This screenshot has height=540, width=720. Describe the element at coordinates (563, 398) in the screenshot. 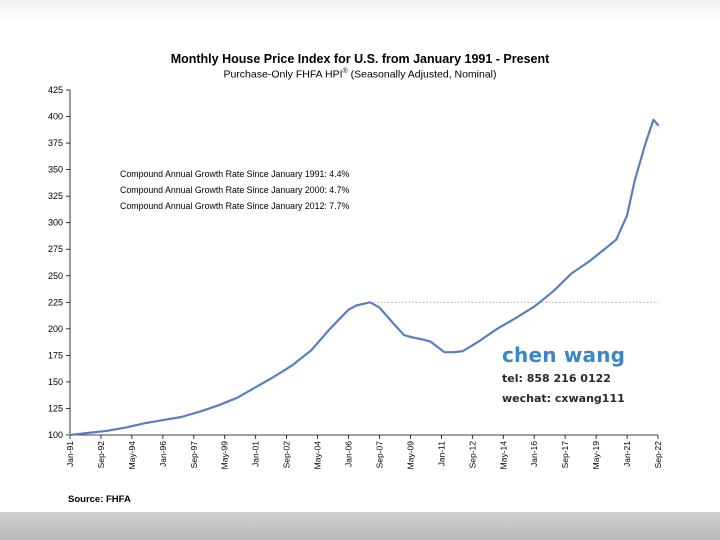

I see `contact-wechat: wechat: cxwang111` at that location.